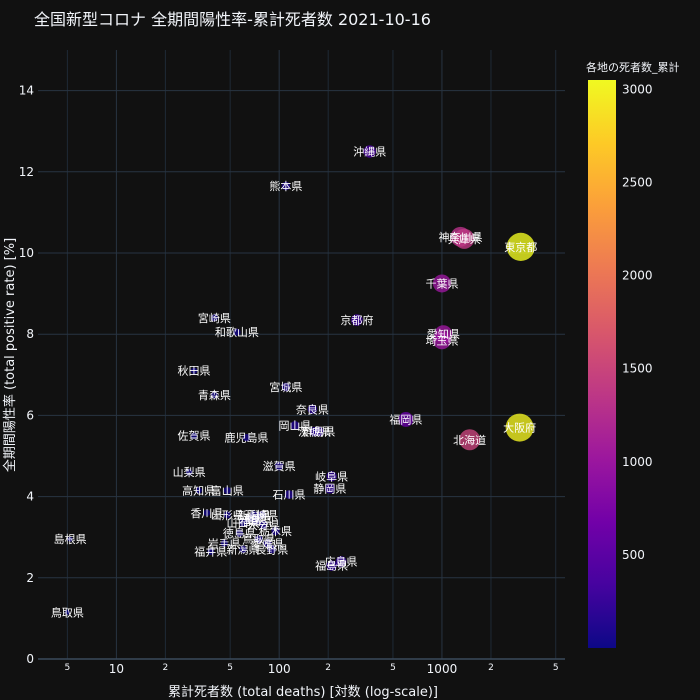 The width and height of the screenshot is (700, 700). I want to click on x-tick-label: 10, so click(116, 669).